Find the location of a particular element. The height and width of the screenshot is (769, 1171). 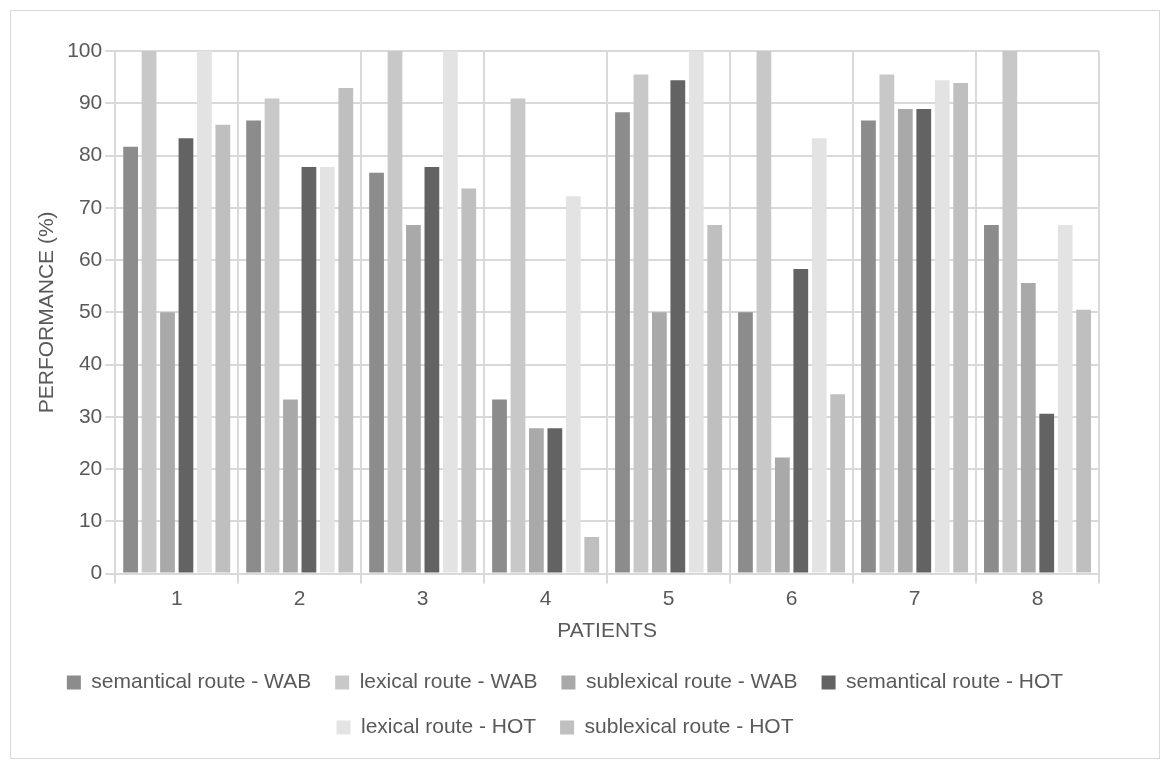

x-tick-label: 2 is located at coordinates (299, 597).